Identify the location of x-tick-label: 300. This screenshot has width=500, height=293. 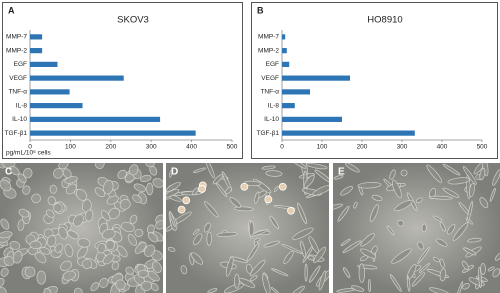
(151, 147).